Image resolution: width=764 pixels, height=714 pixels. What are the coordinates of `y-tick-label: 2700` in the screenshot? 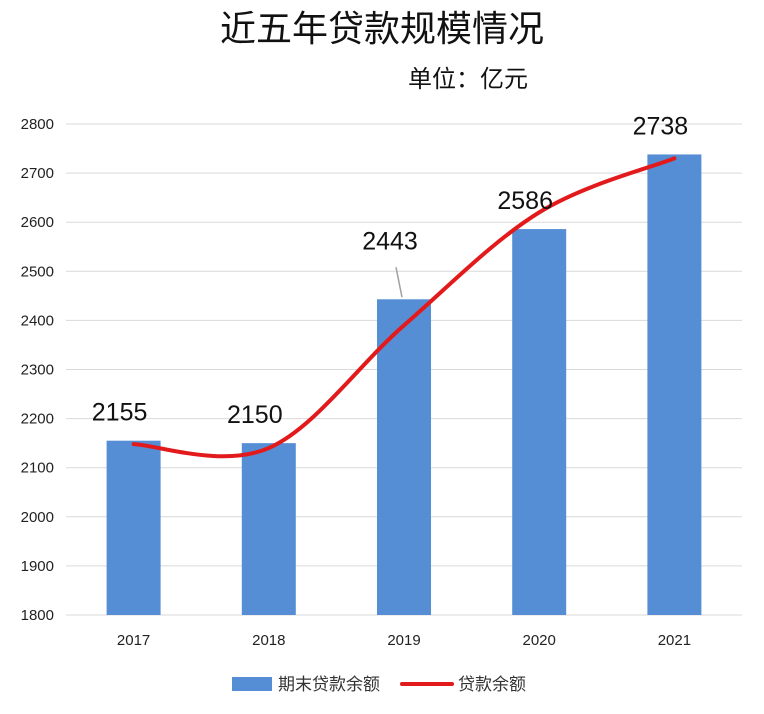 It's located at (37, 173).